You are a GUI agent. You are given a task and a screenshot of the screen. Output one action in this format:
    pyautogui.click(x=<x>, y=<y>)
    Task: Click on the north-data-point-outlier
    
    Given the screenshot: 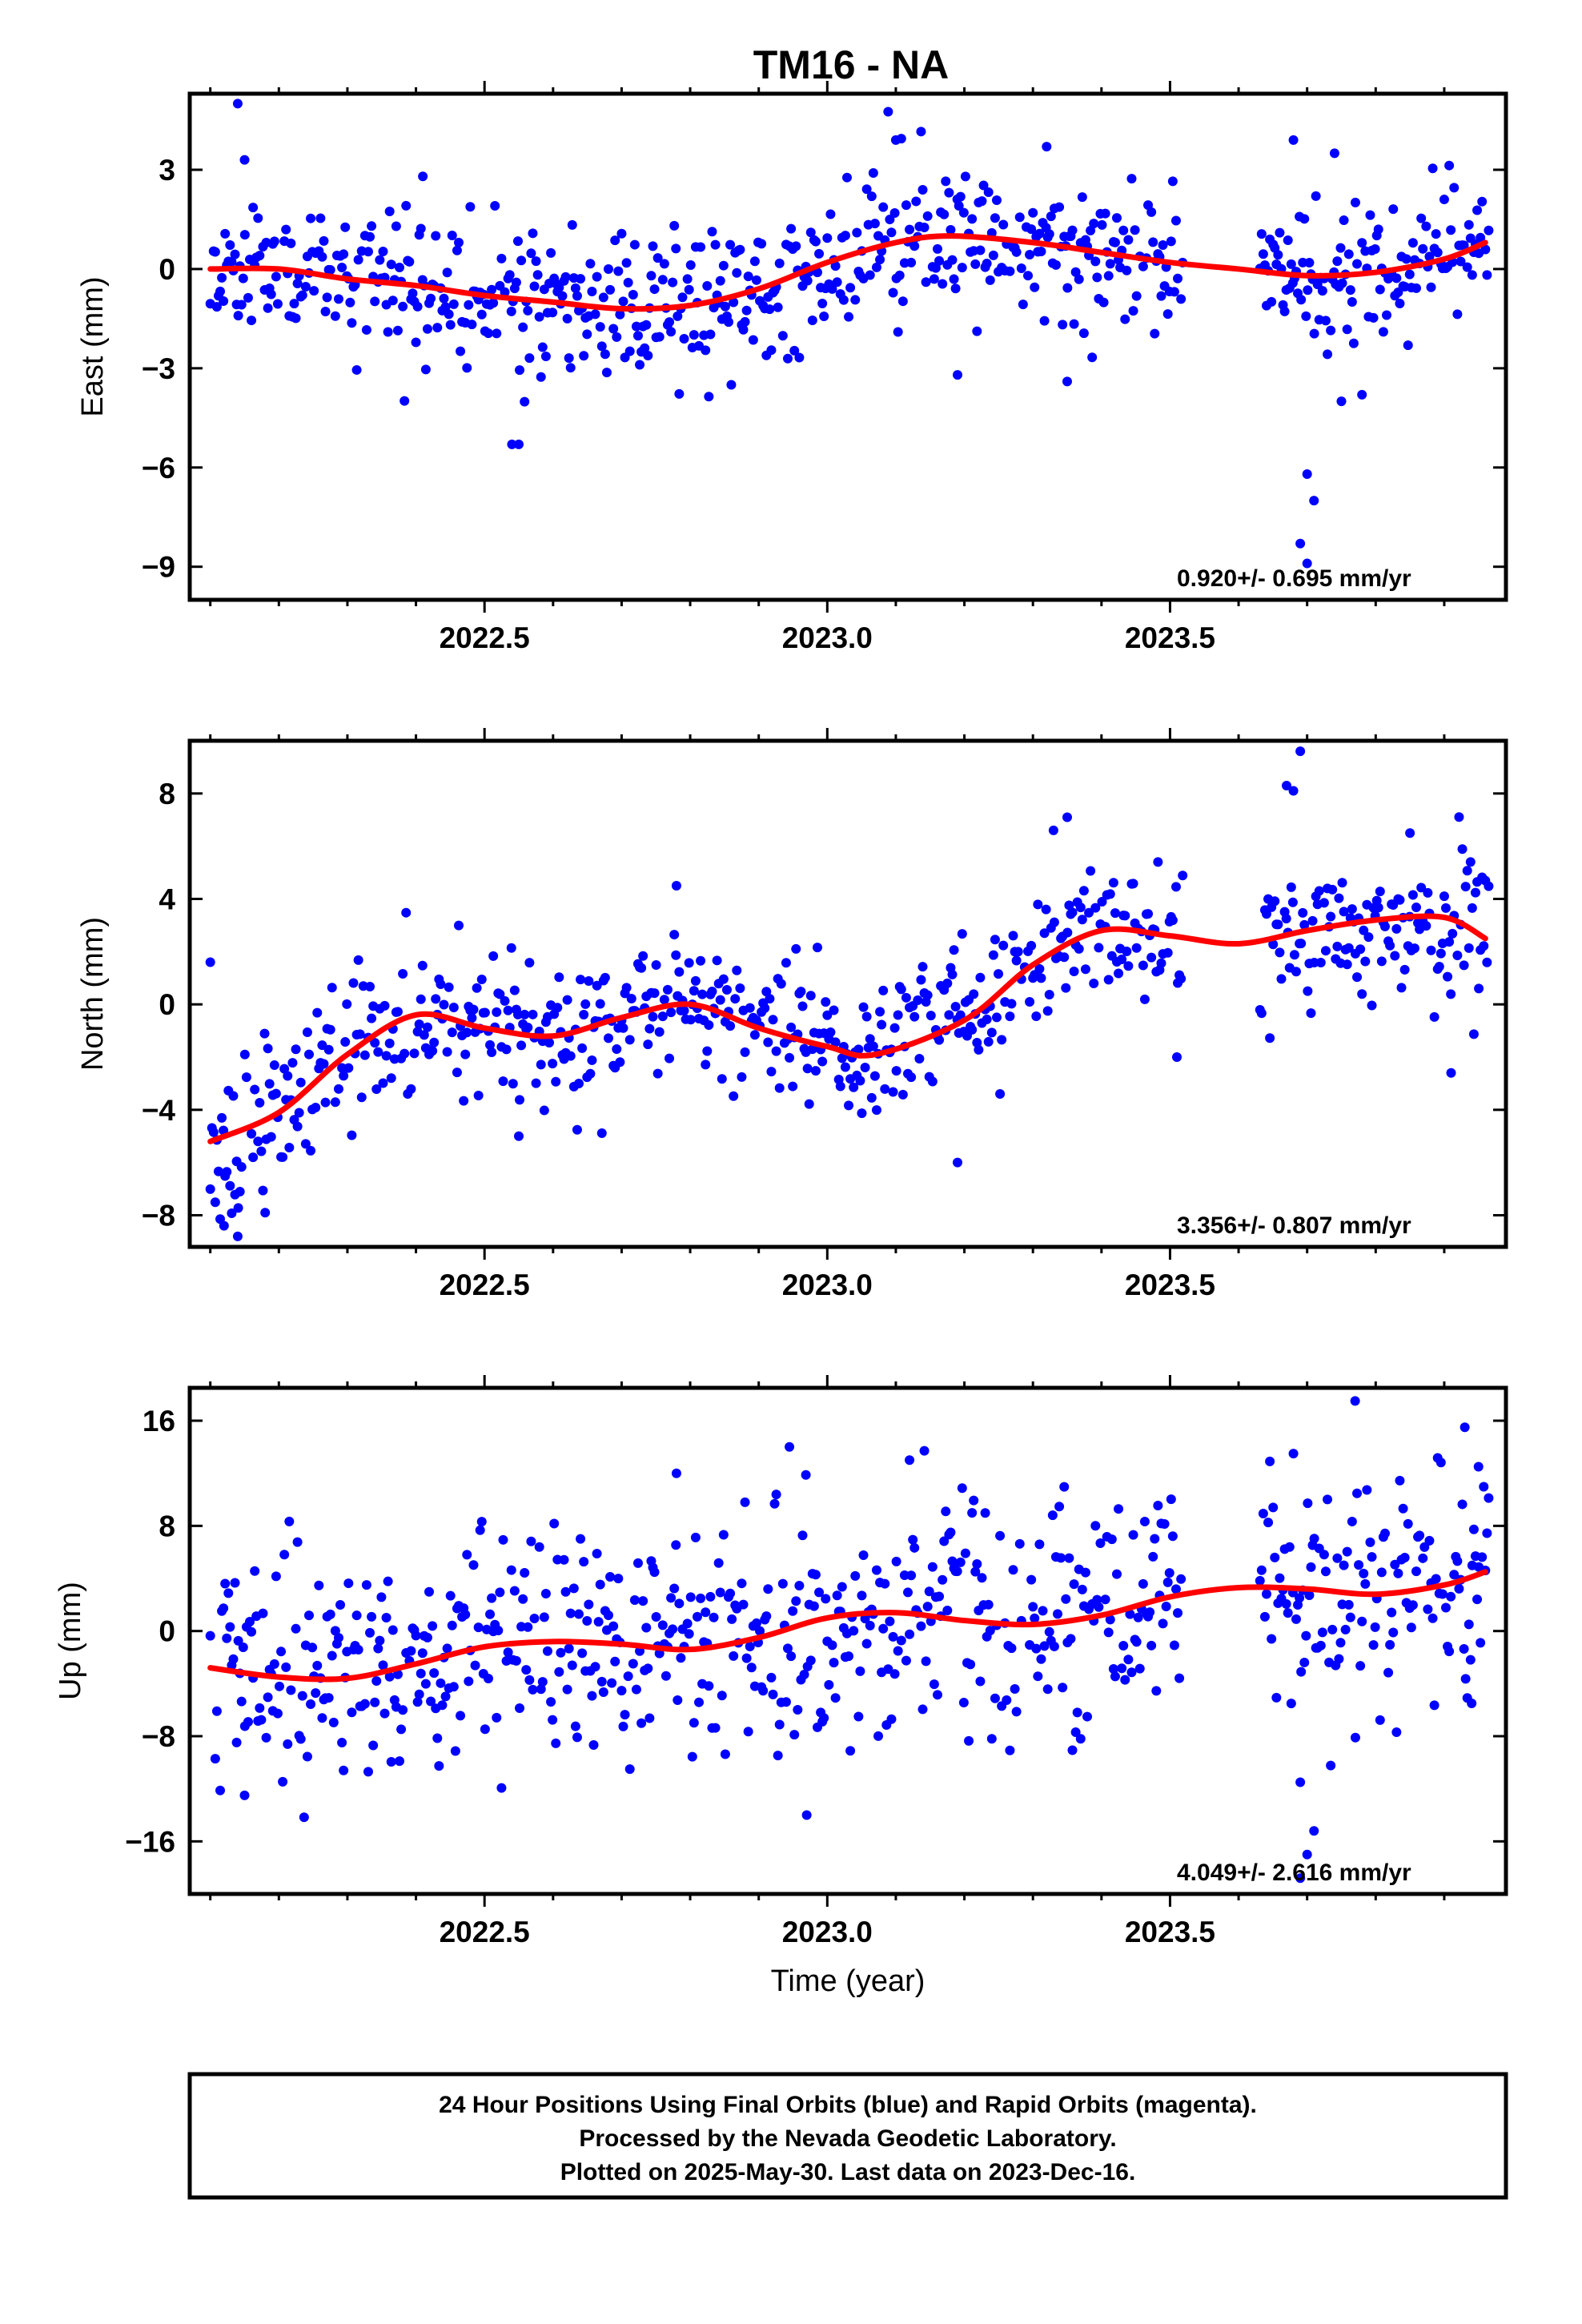 What is the action you would take?
    pyautogui.click(x=676, y=886)
    